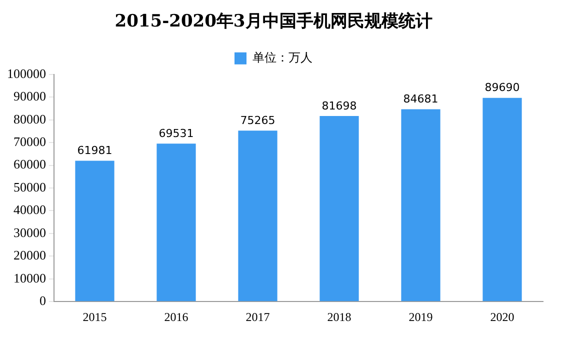 The image size is (563, 348). I want to click on data-label: 81698, so click(339, 105).